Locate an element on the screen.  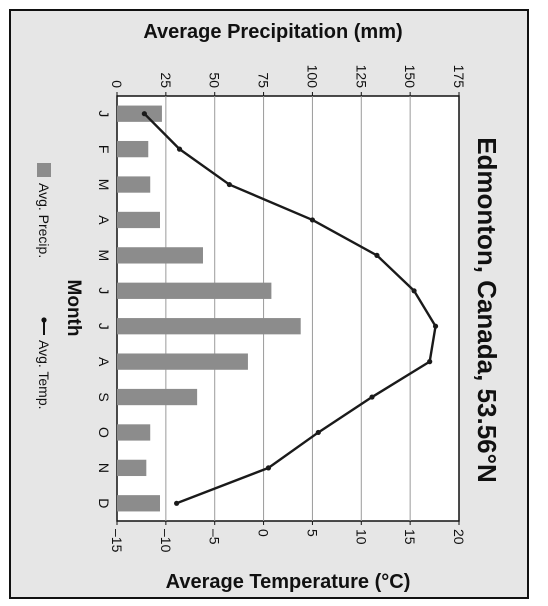
temp-tick-label-group: 0 is located at coordinates (264, 533).